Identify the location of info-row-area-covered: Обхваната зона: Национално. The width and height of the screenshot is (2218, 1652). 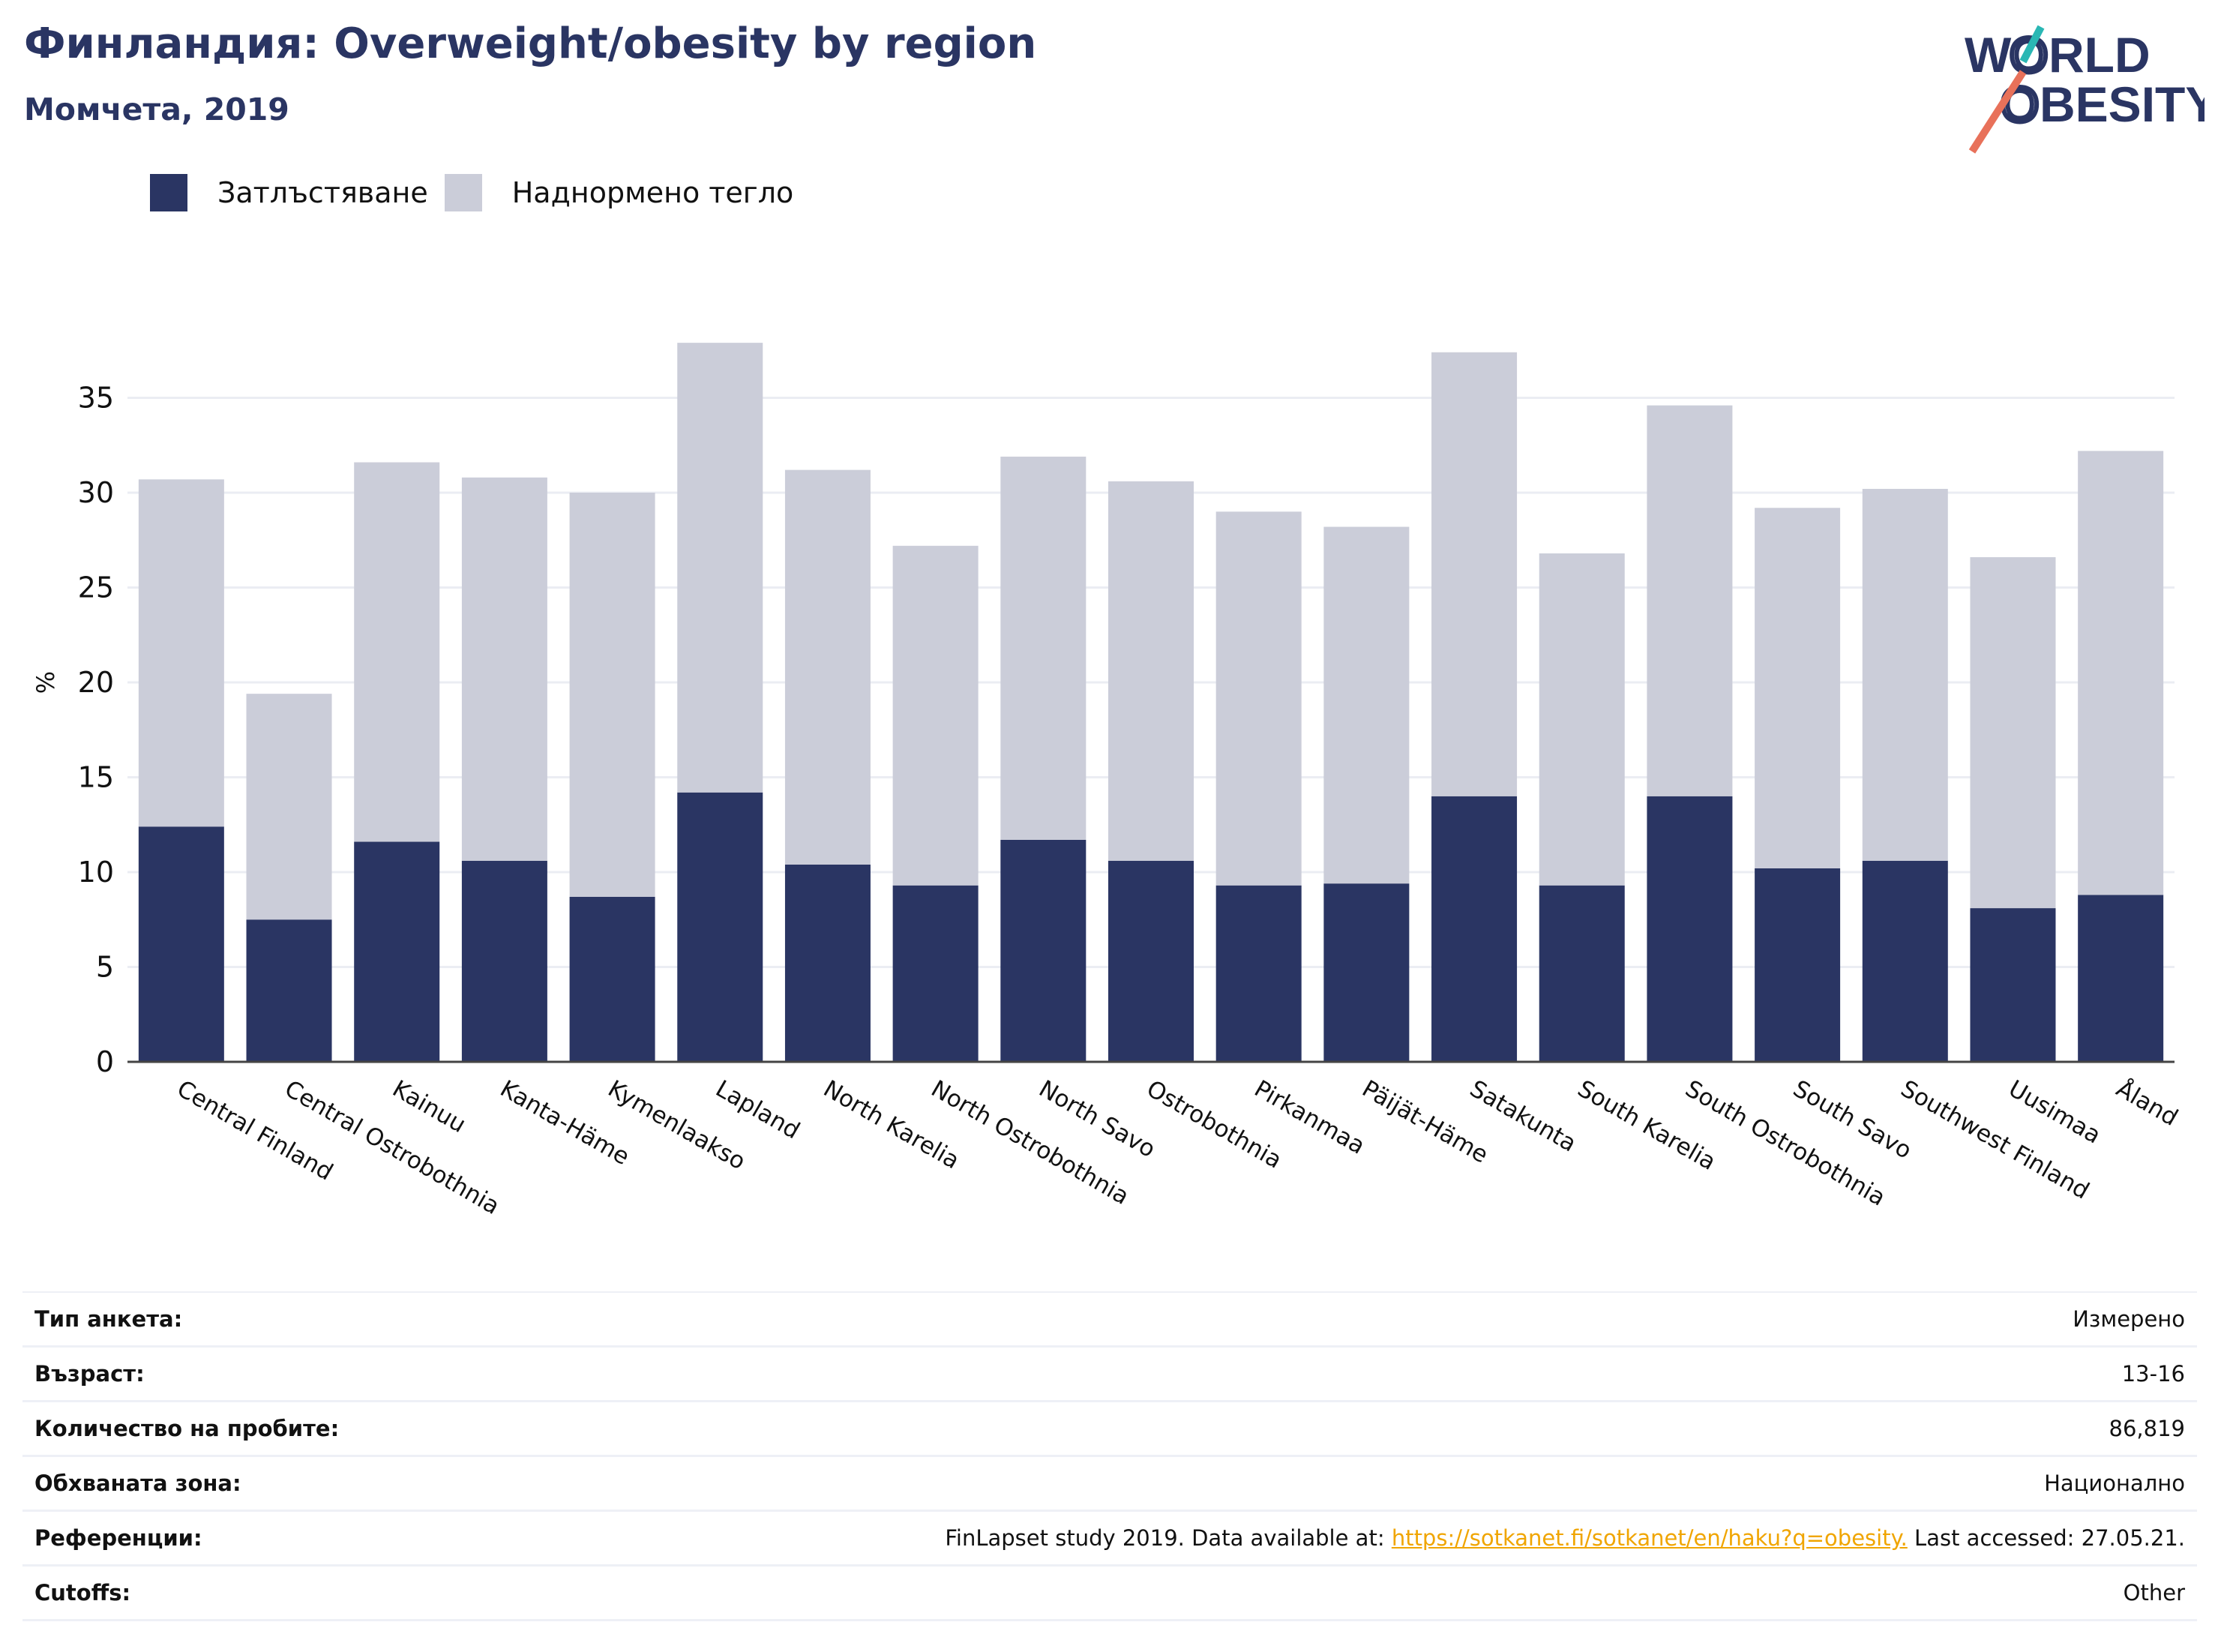
(1109, 1484).